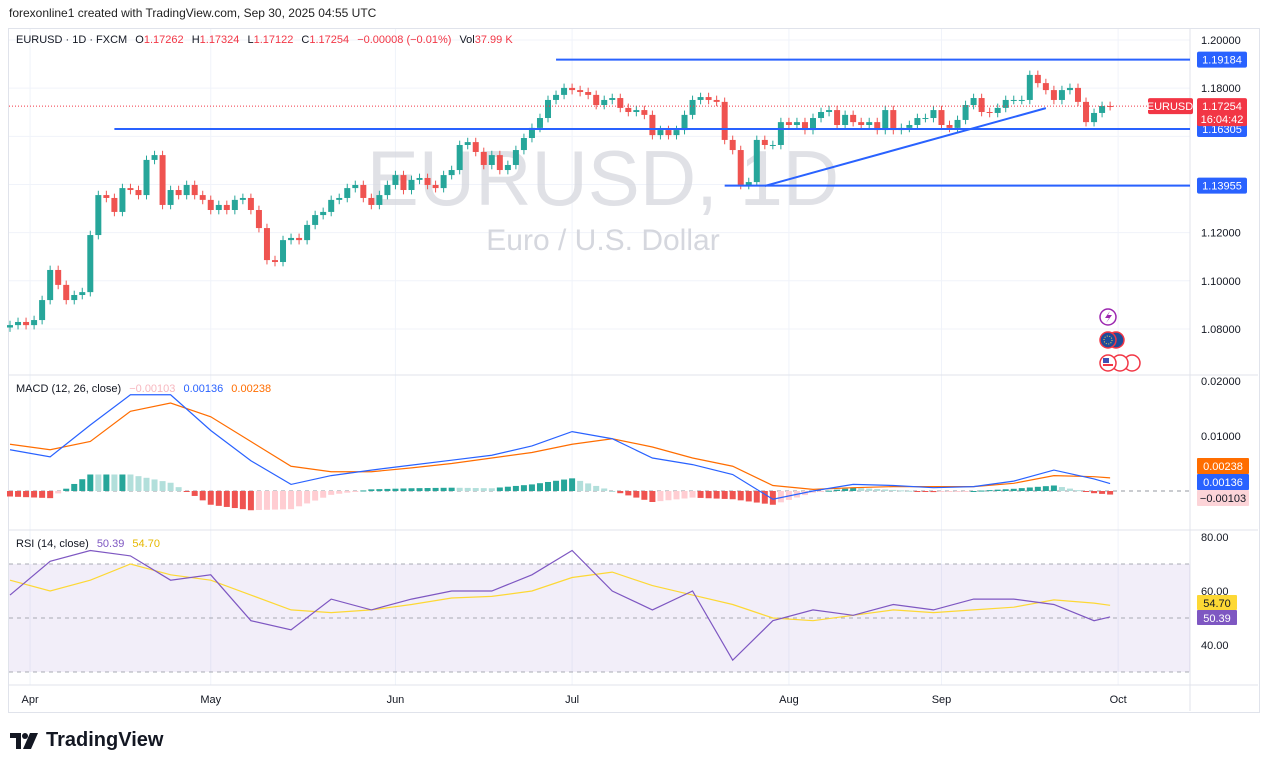 This screenshot has width=1263, height=768. What do you see at coordinates (1221, 41) in the screenshot?
I see `price-axis-label: 1.20000` at bounding box center [1221, 41].